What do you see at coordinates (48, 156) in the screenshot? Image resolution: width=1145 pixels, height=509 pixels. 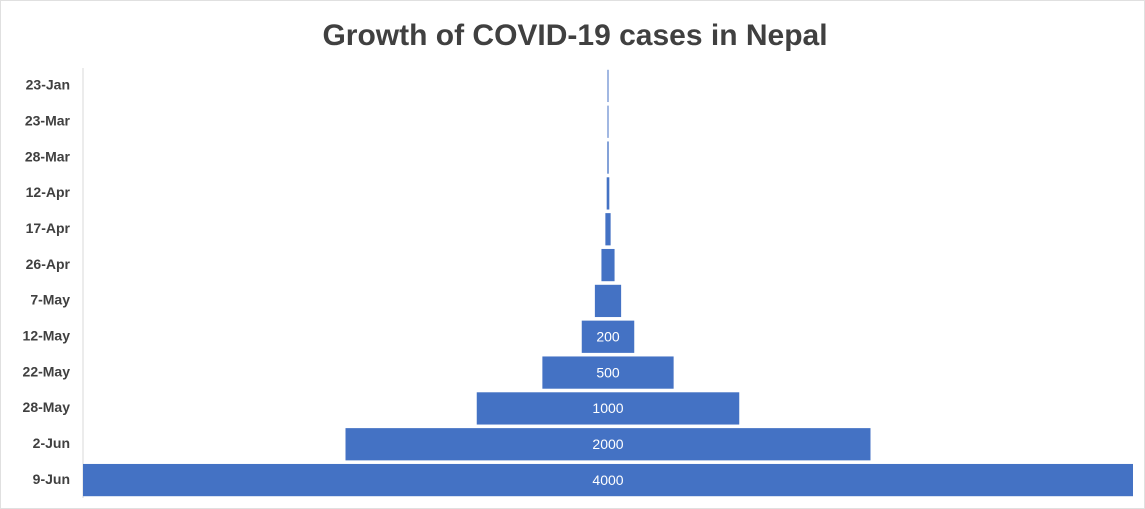 I see `category-label: 28-Mar` at bounding box center [48, 156].